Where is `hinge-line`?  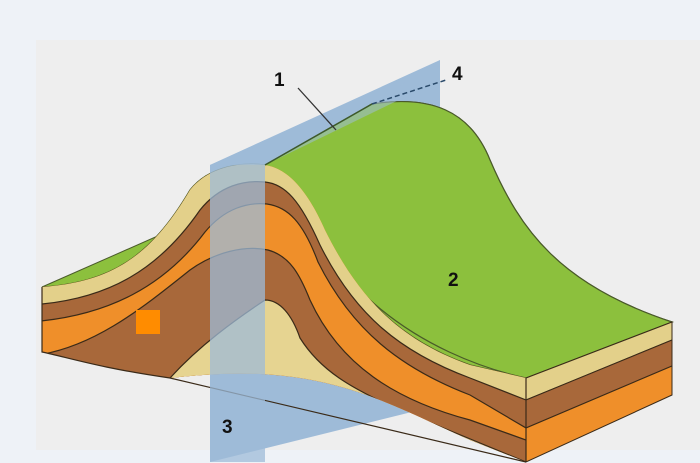 hinge-line is located at coordinates (318, 134).